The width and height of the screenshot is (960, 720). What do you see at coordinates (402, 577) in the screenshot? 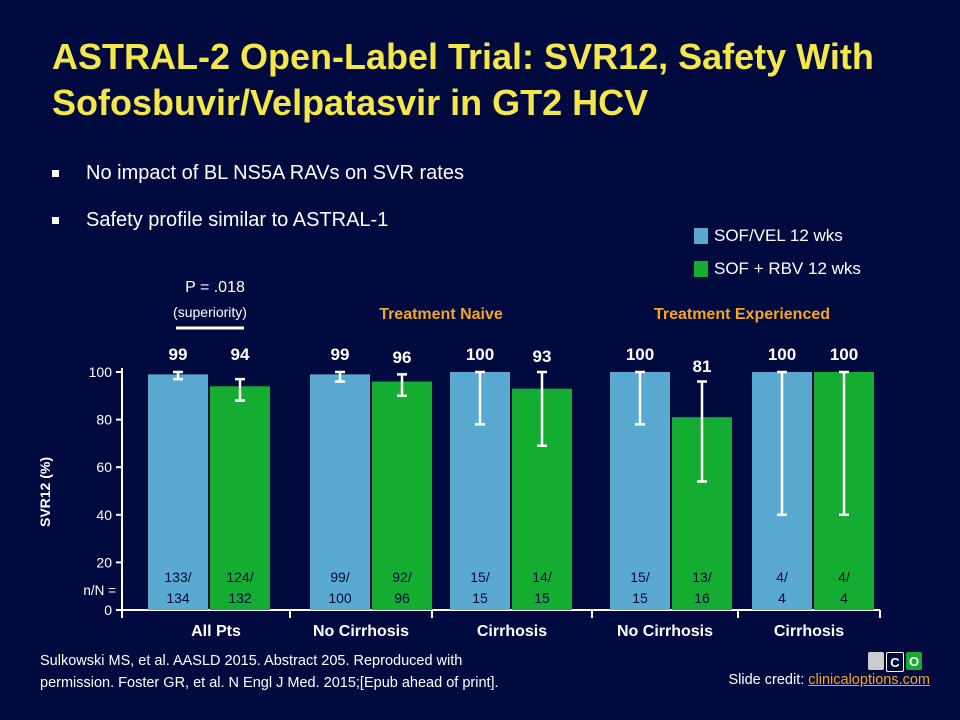
I see `nN-value: 92/` at bounding box center [402, 577].